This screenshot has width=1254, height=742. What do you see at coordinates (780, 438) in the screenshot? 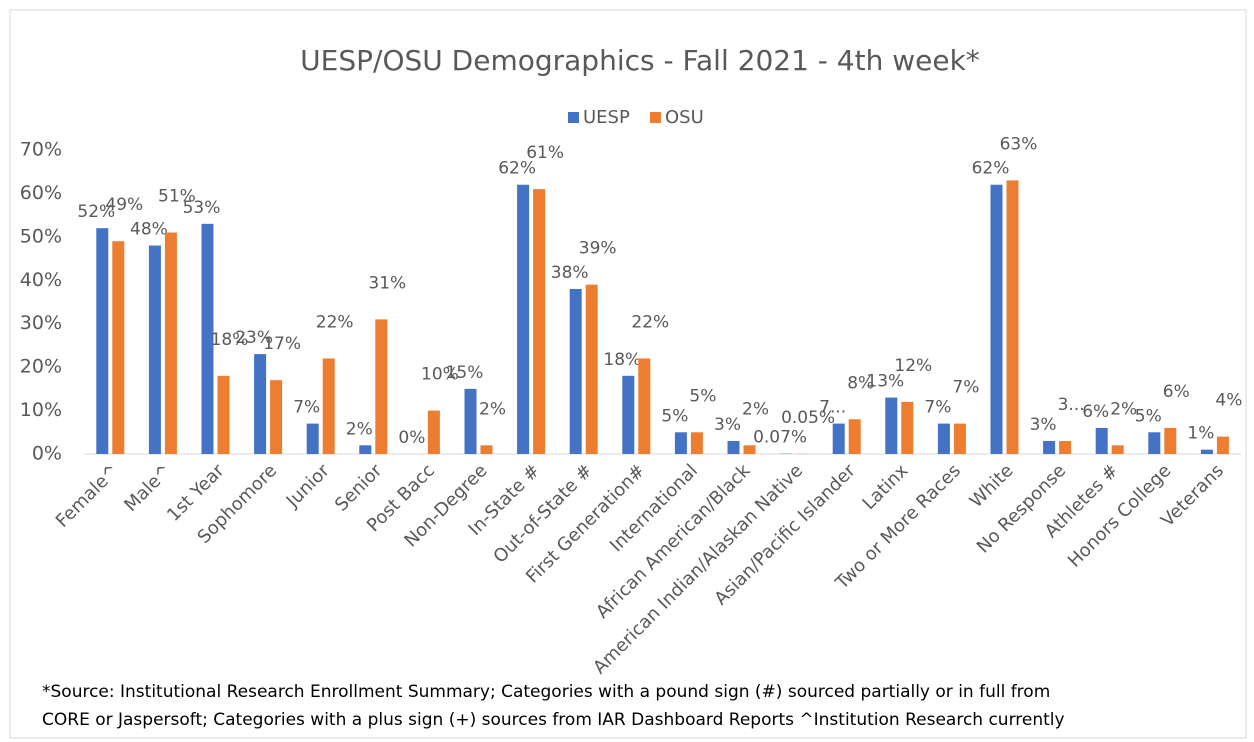
I see `data-label: 0.07%` at bounding box center [780, 438].